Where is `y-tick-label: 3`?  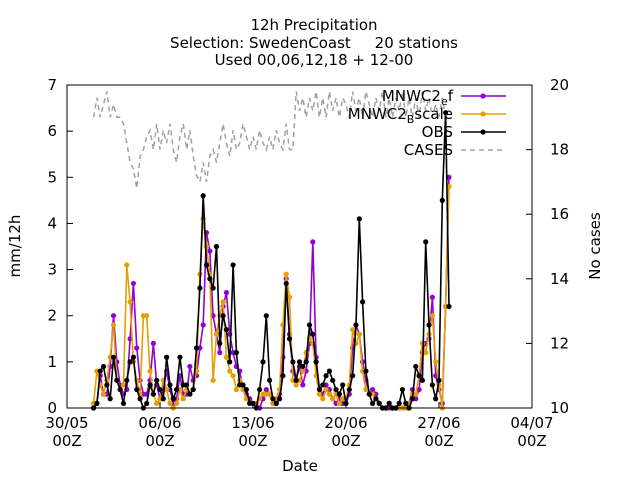
y-tick-label: 3 is located at coordinates (52, 270).